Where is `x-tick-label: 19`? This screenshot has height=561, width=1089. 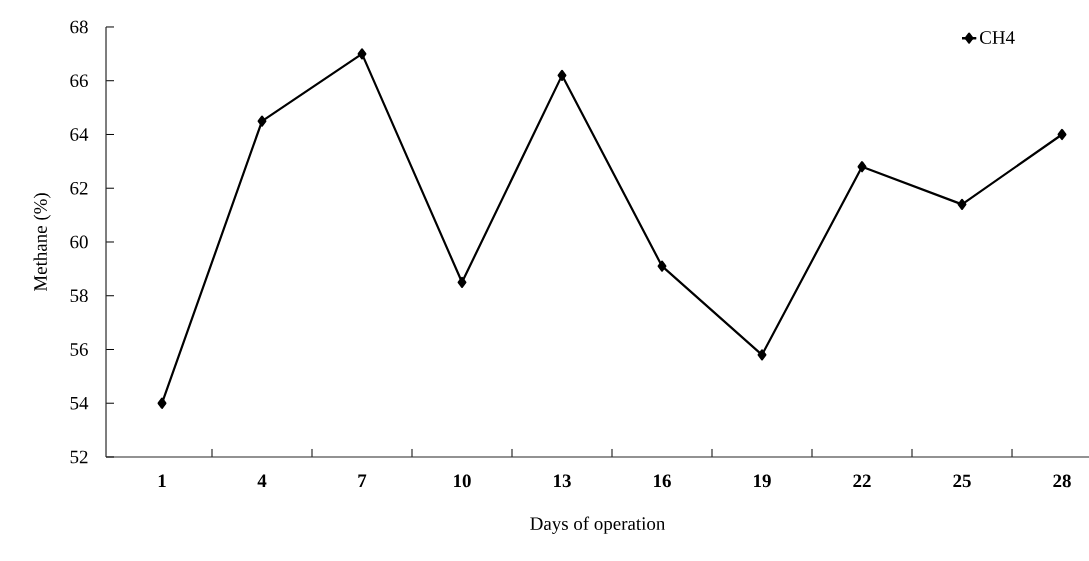 x-tick-label: 19 is located at coordinates (762, 481).